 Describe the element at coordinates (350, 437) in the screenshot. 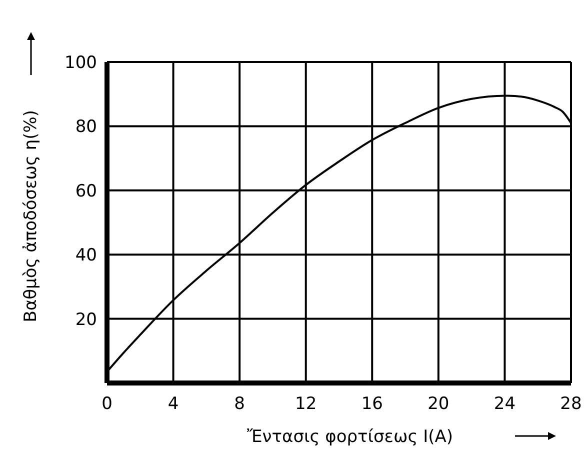

I see `x-axis-title: Ἔντασις φορτίσεως I(A)` at that location.